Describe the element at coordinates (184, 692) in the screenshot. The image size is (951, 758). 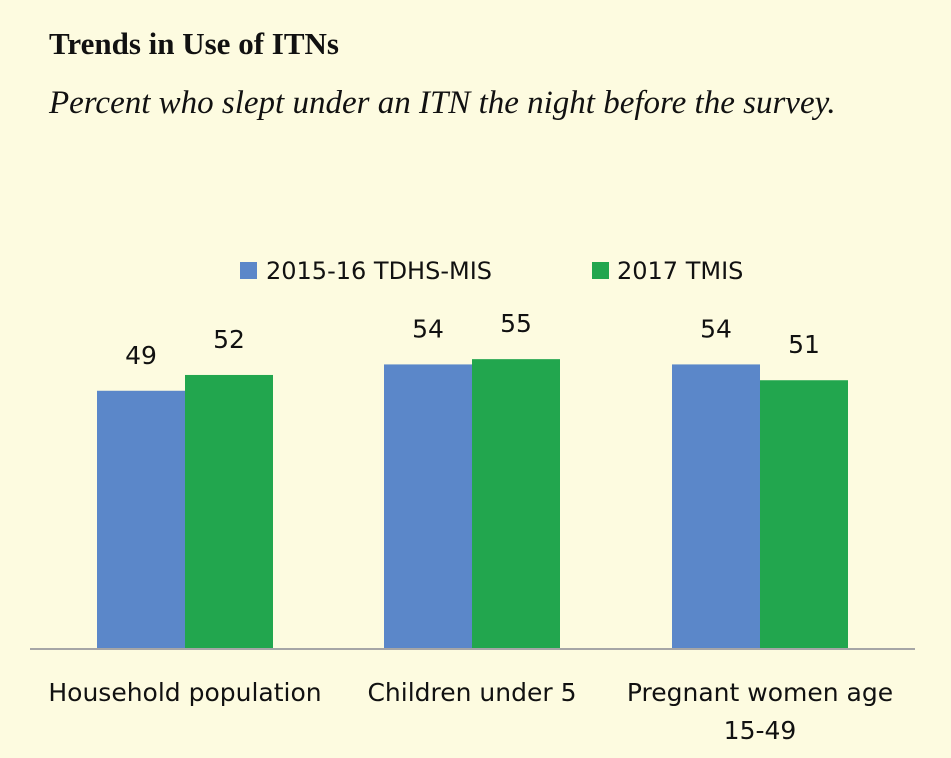
I see `category-label: Household population` at that location.